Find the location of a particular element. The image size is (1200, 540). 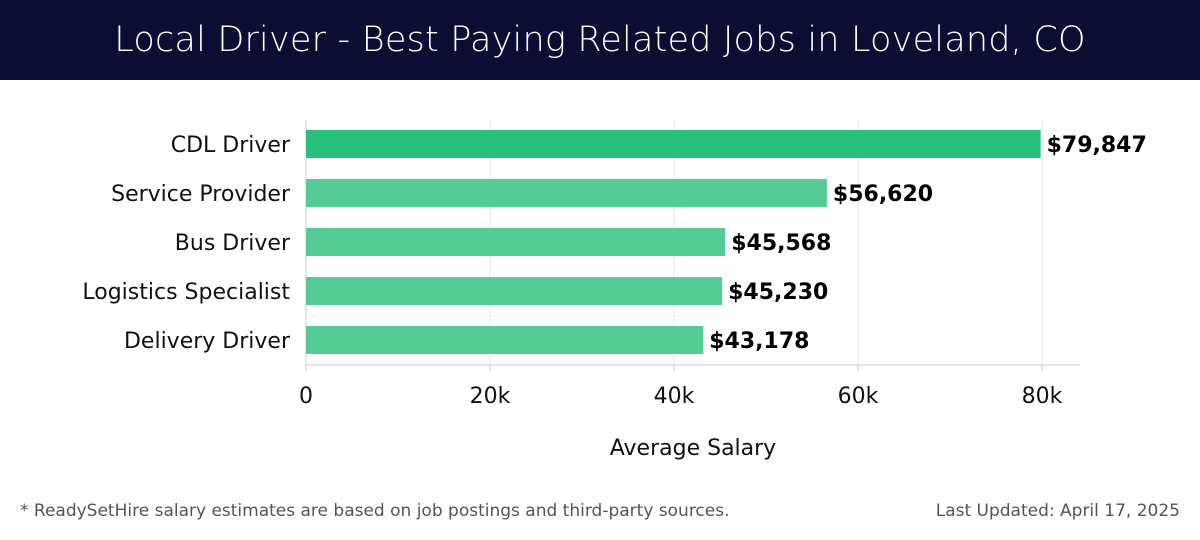

category-label: Delivery Driver is located at coordinates (207, 341).